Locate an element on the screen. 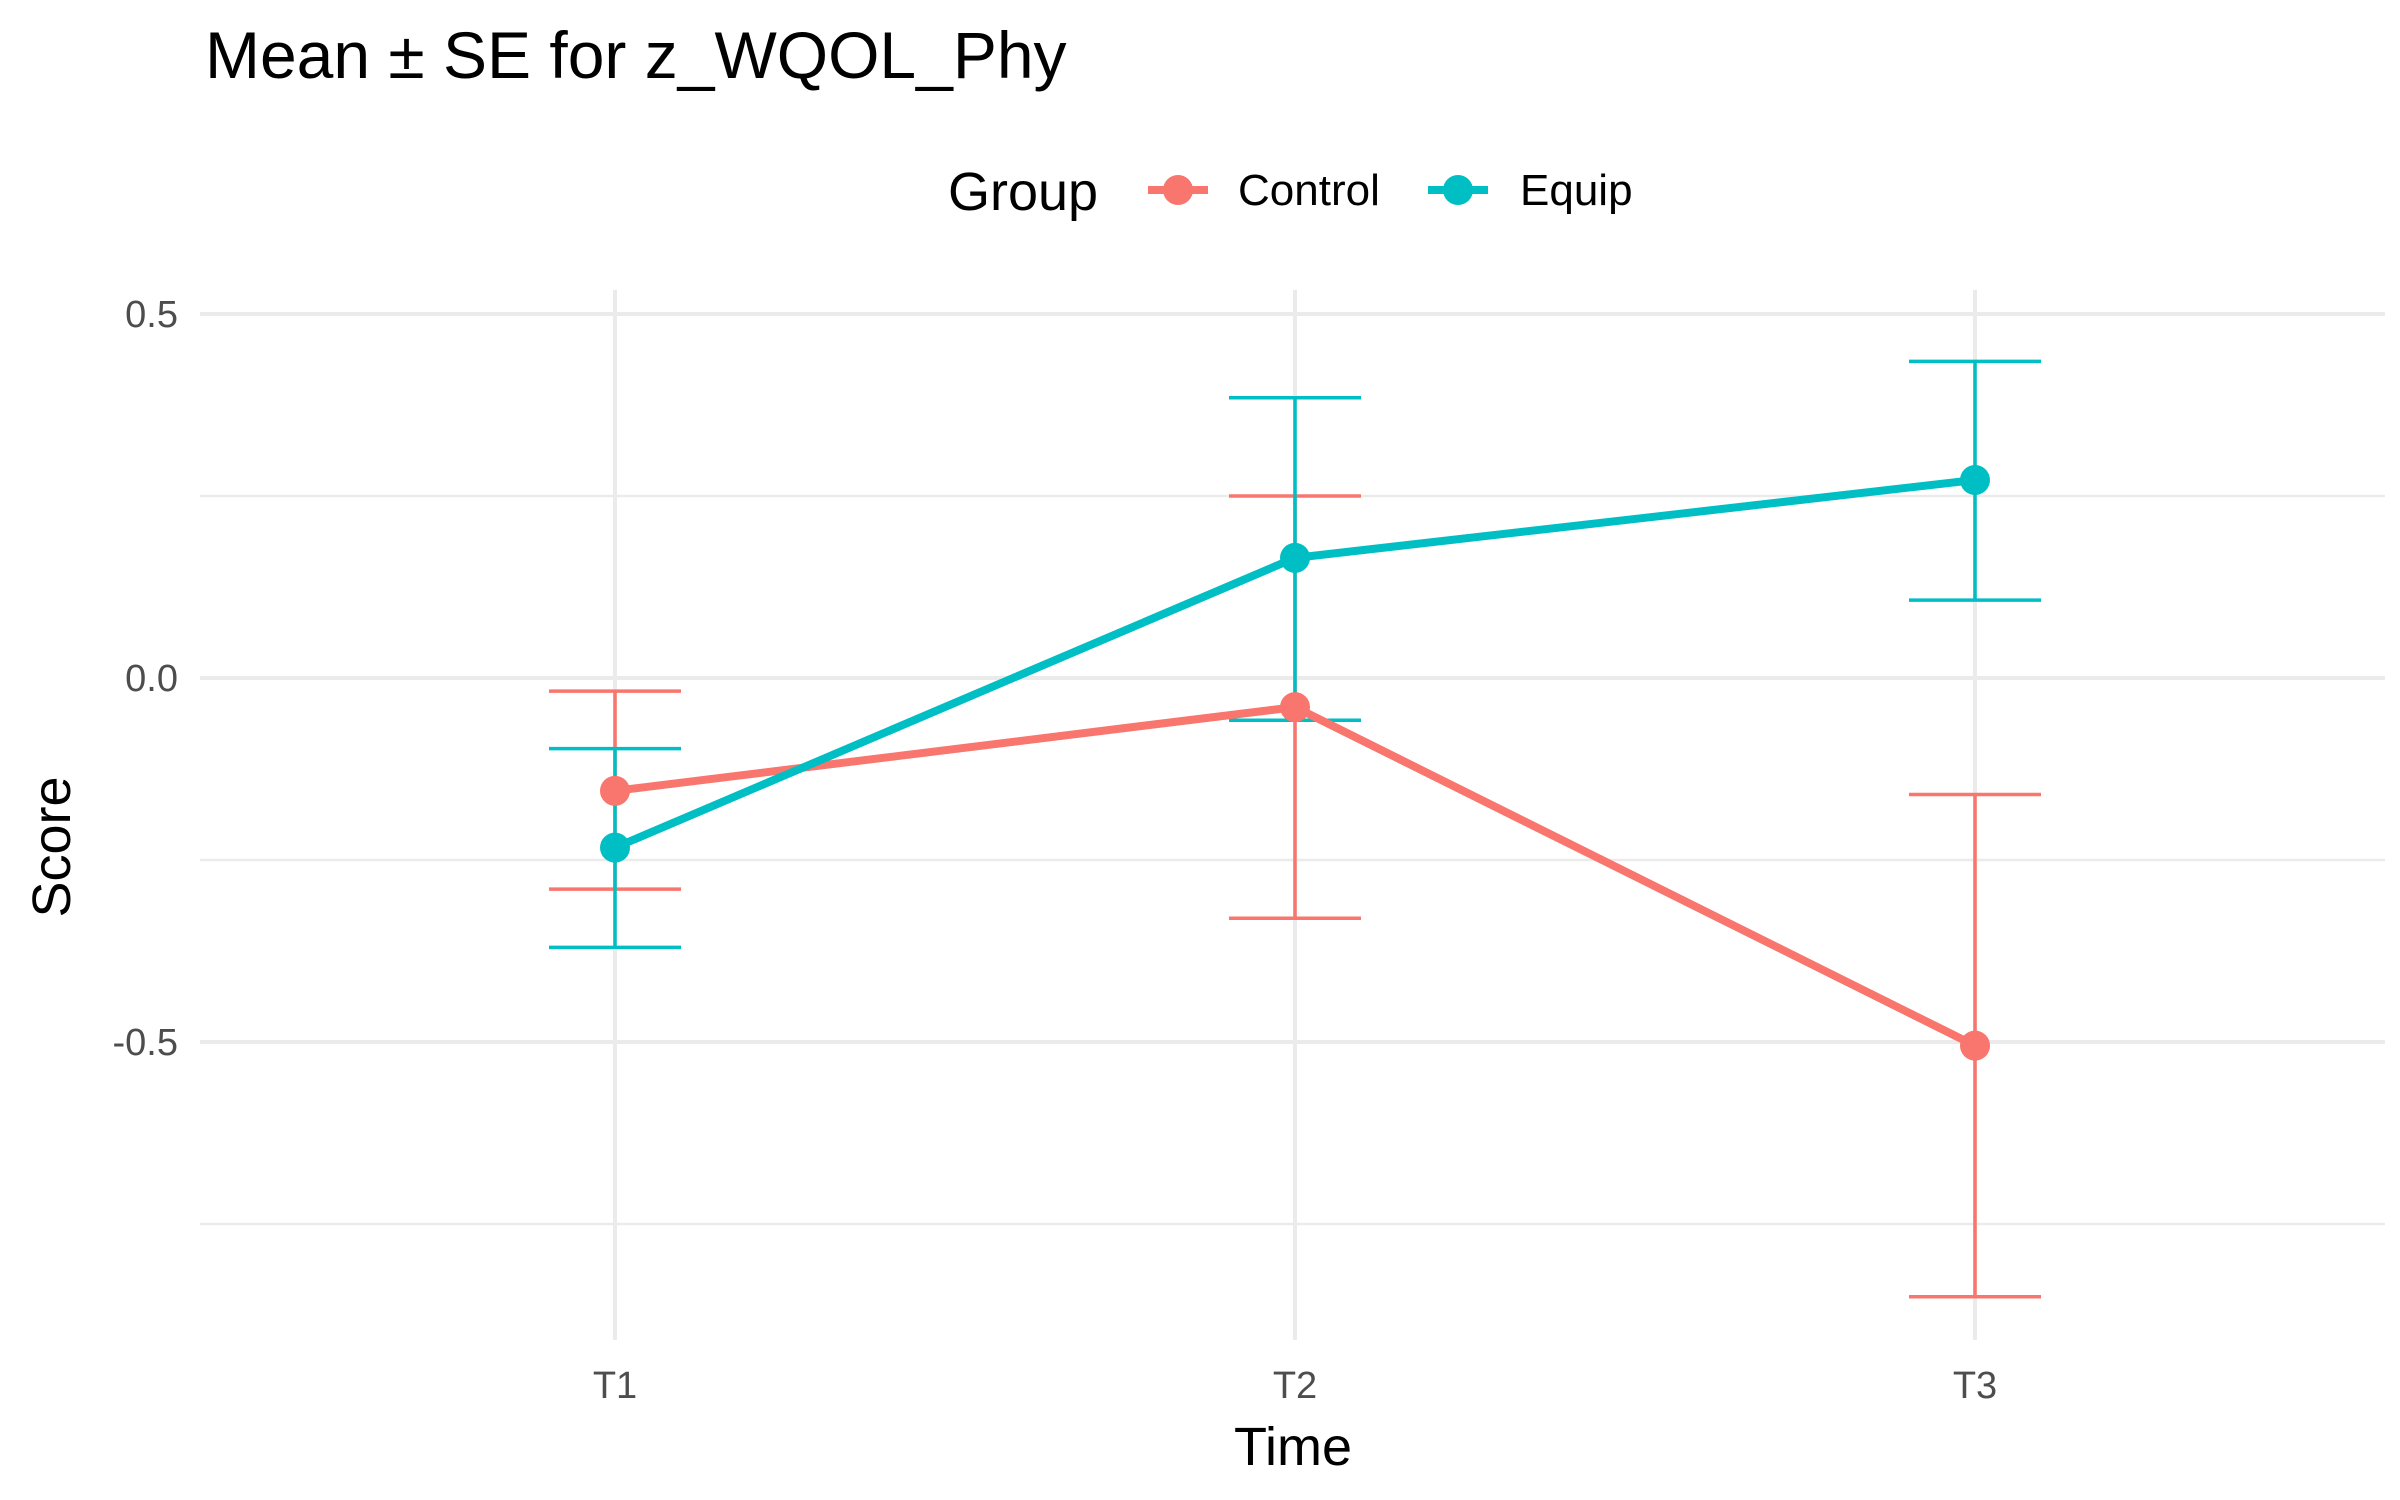 The width and height of the screenshot is (2400, 1500). x-axis-ticks: T1 T2 T3 is located at coordinates (1295, 1386).